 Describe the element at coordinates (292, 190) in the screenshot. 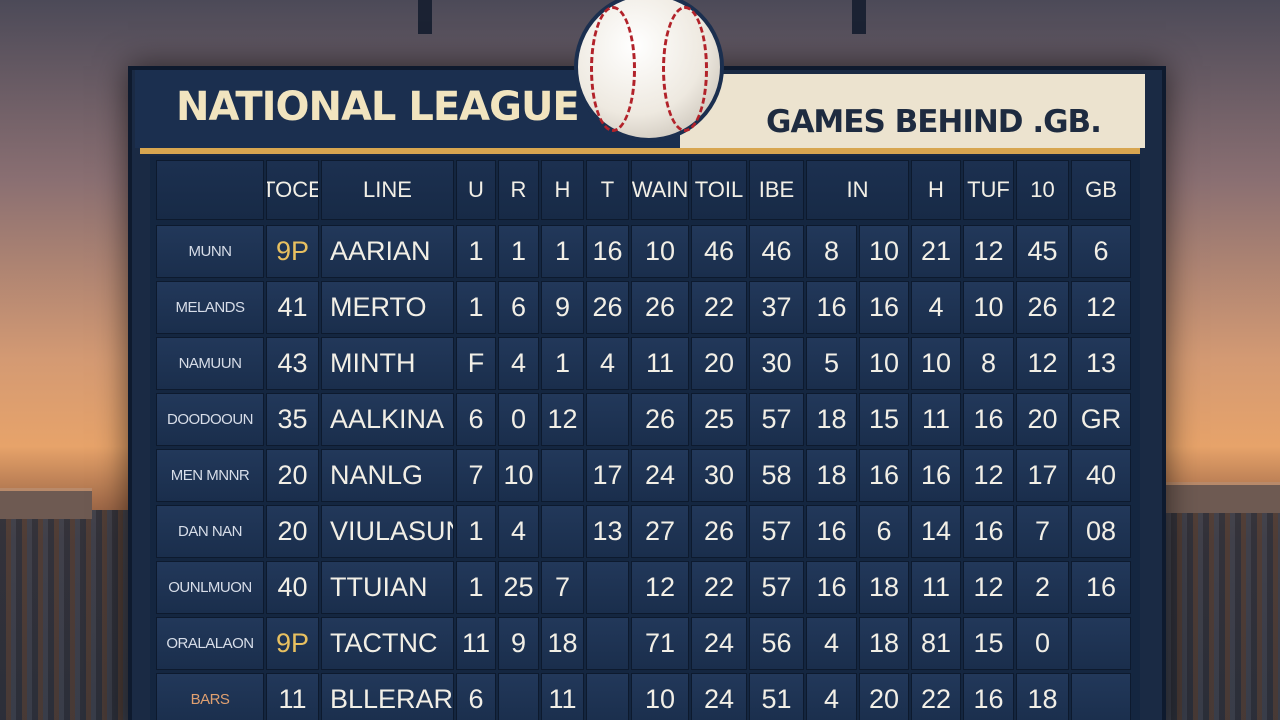

I see `column-header: TOCE` at that location.